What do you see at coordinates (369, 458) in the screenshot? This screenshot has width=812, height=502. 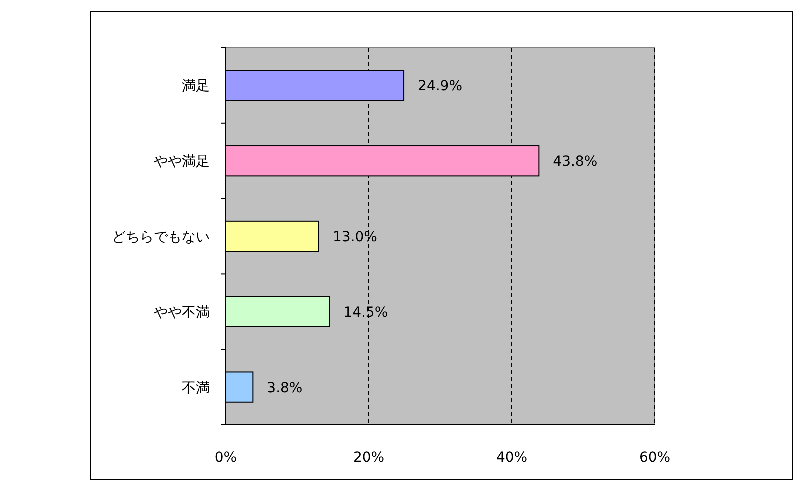 I see `x-tick-label: 20%` at bounding box center [369, 458].